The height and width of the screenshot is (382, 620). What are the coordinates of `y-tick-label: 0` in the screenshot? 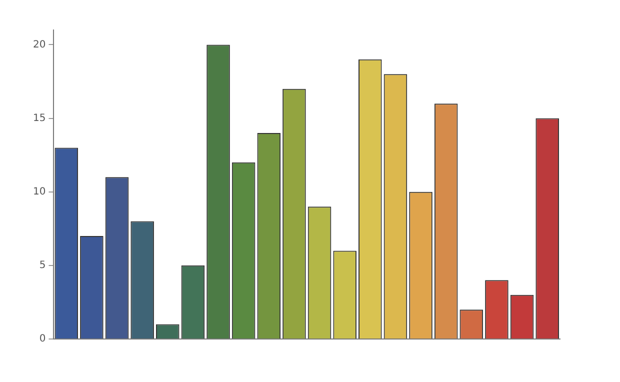 It's located at (42, 339).